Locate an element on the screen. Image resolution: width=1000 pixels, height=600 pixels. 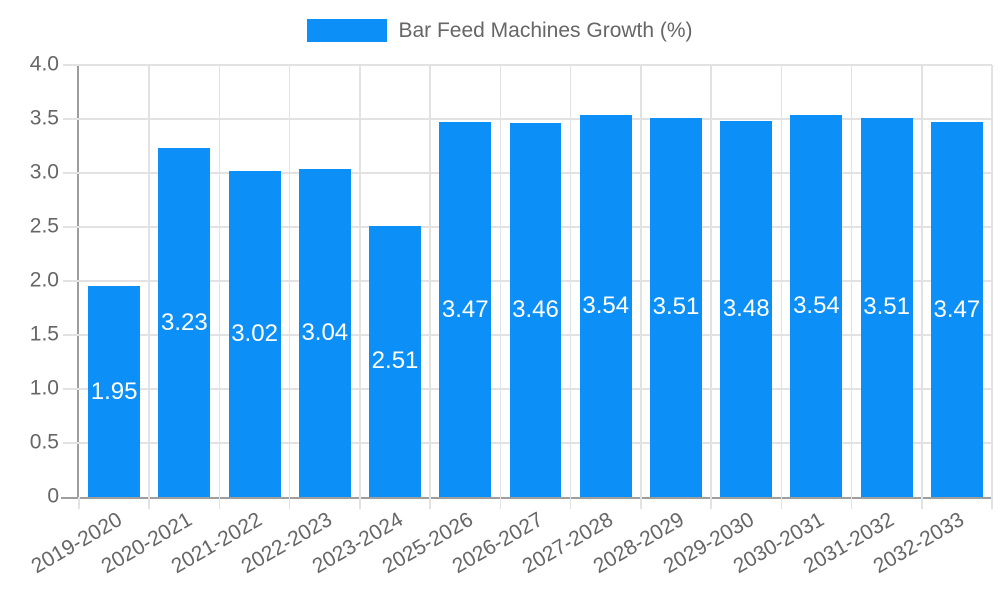
bar: 3.04 is located at coordinates (324, 332).